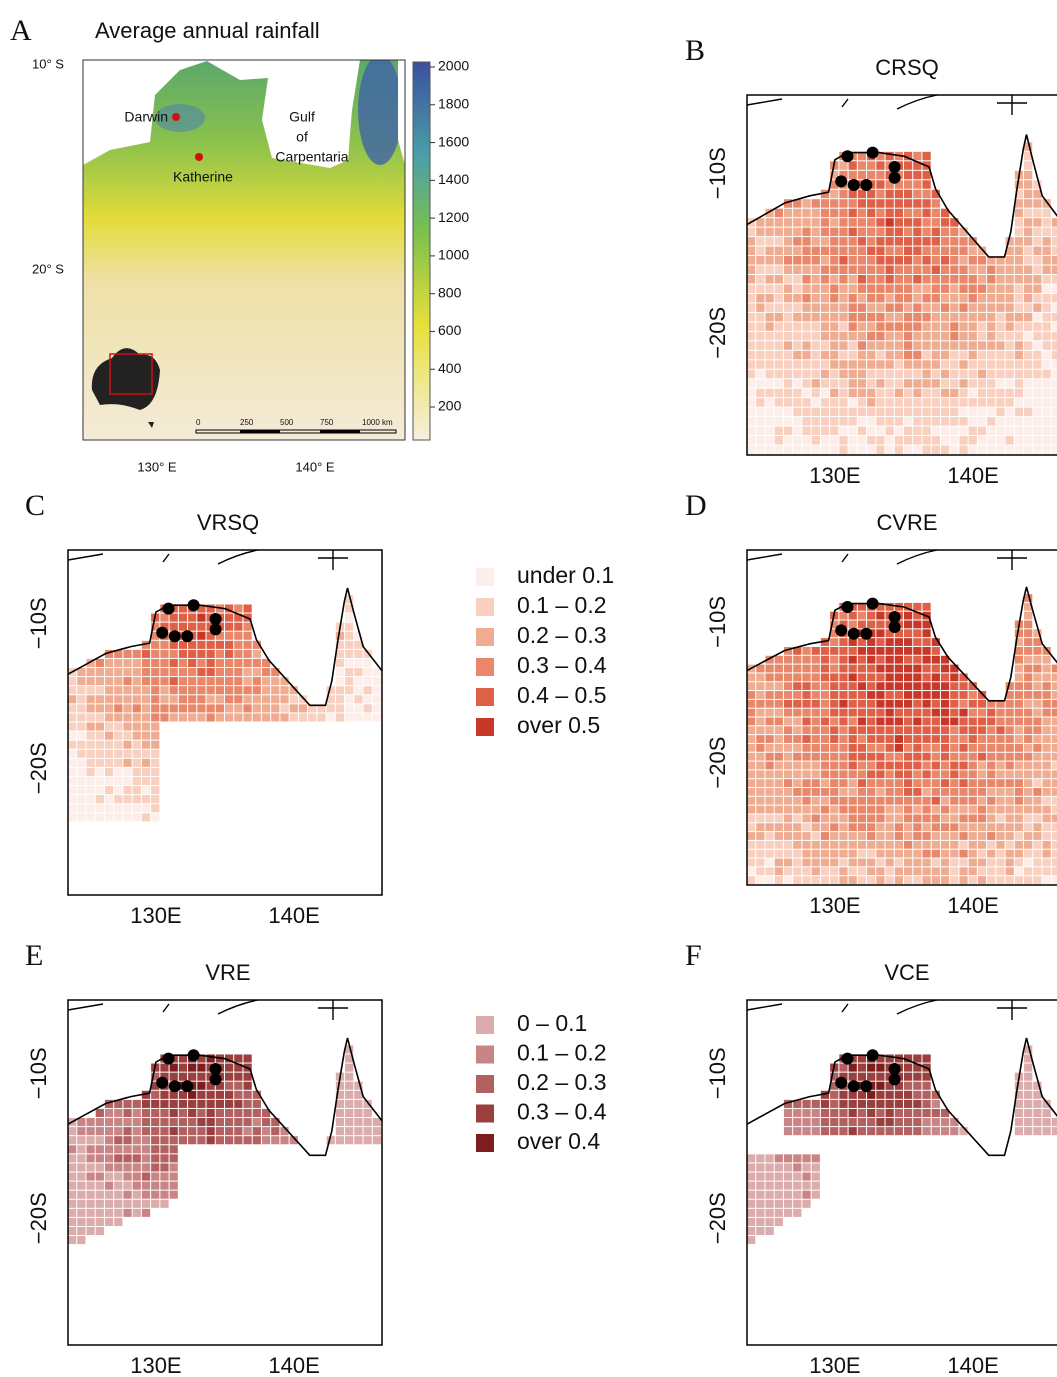 The image size is (1057, 1377). Describe the element at coordinates (717, 333) in the screenshot. I see `y-label: −20S` at that location.